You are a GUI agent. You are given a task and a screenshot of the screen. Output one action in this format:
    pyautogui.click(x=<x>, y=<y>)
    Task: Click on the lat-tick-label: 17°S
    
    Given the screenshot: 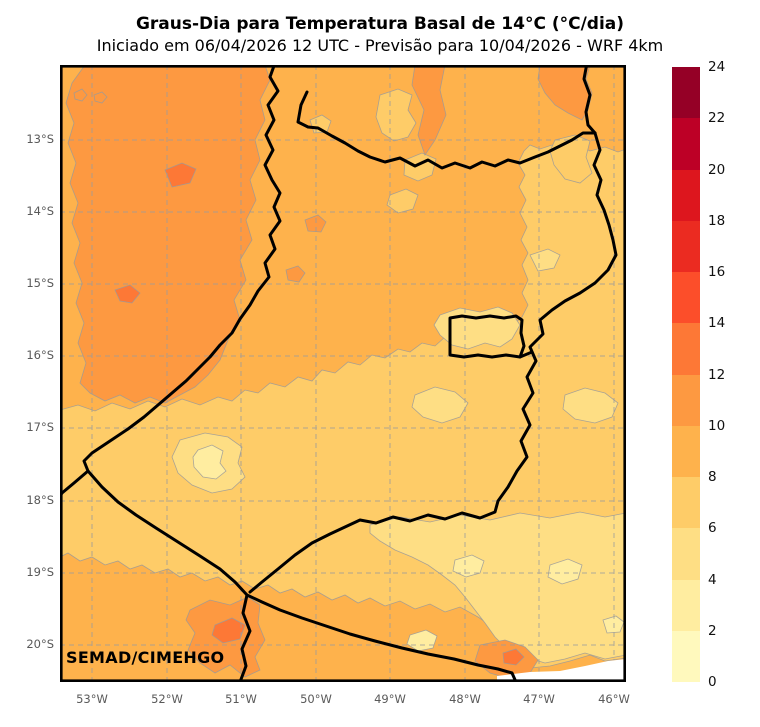 What is the action you would take?
    pyautogui.click(x=40, y=427)
    